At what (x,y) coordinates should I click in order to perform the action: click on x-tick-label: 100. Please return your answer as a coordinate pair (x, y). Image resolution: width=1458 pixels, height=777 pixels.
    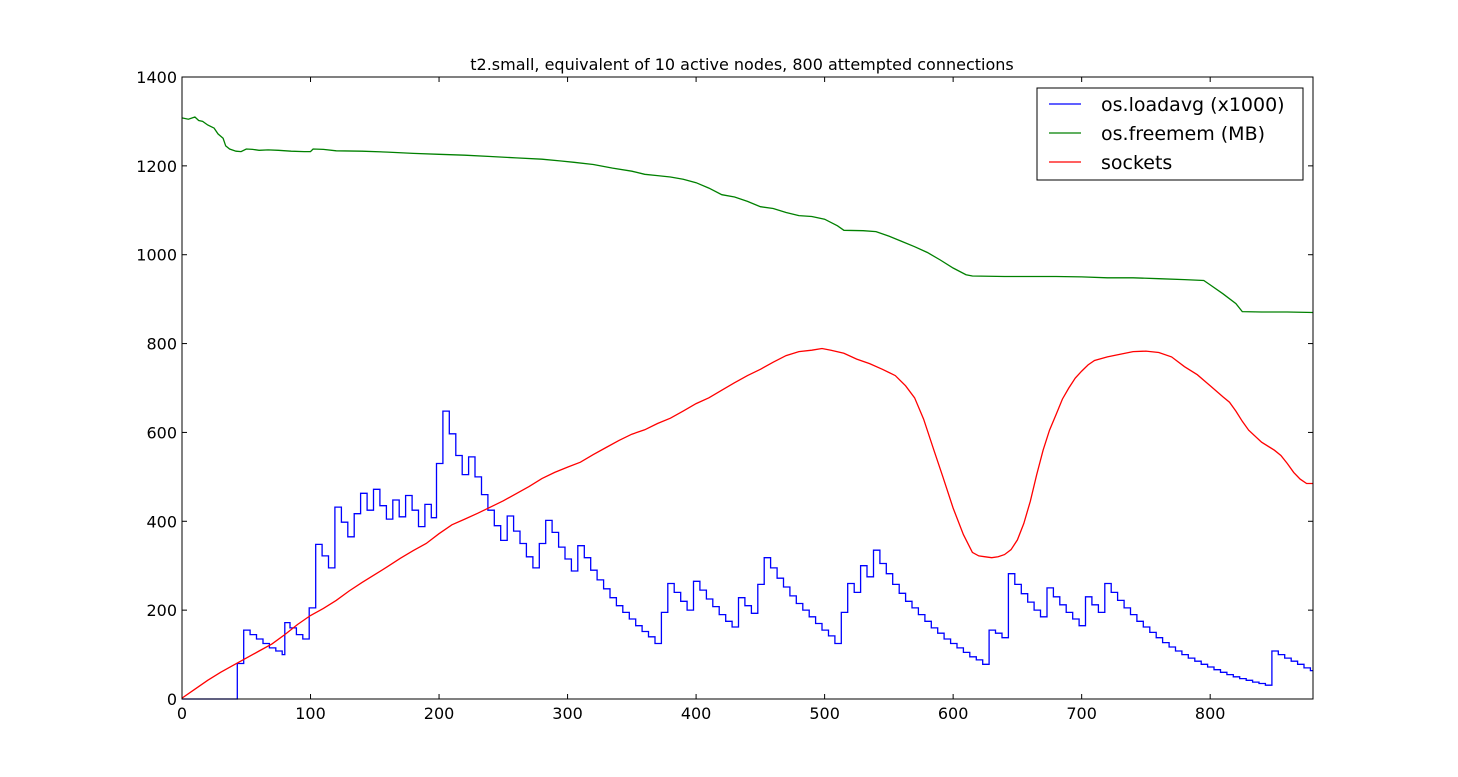
    Looking at the image, I should click on (310, 713).